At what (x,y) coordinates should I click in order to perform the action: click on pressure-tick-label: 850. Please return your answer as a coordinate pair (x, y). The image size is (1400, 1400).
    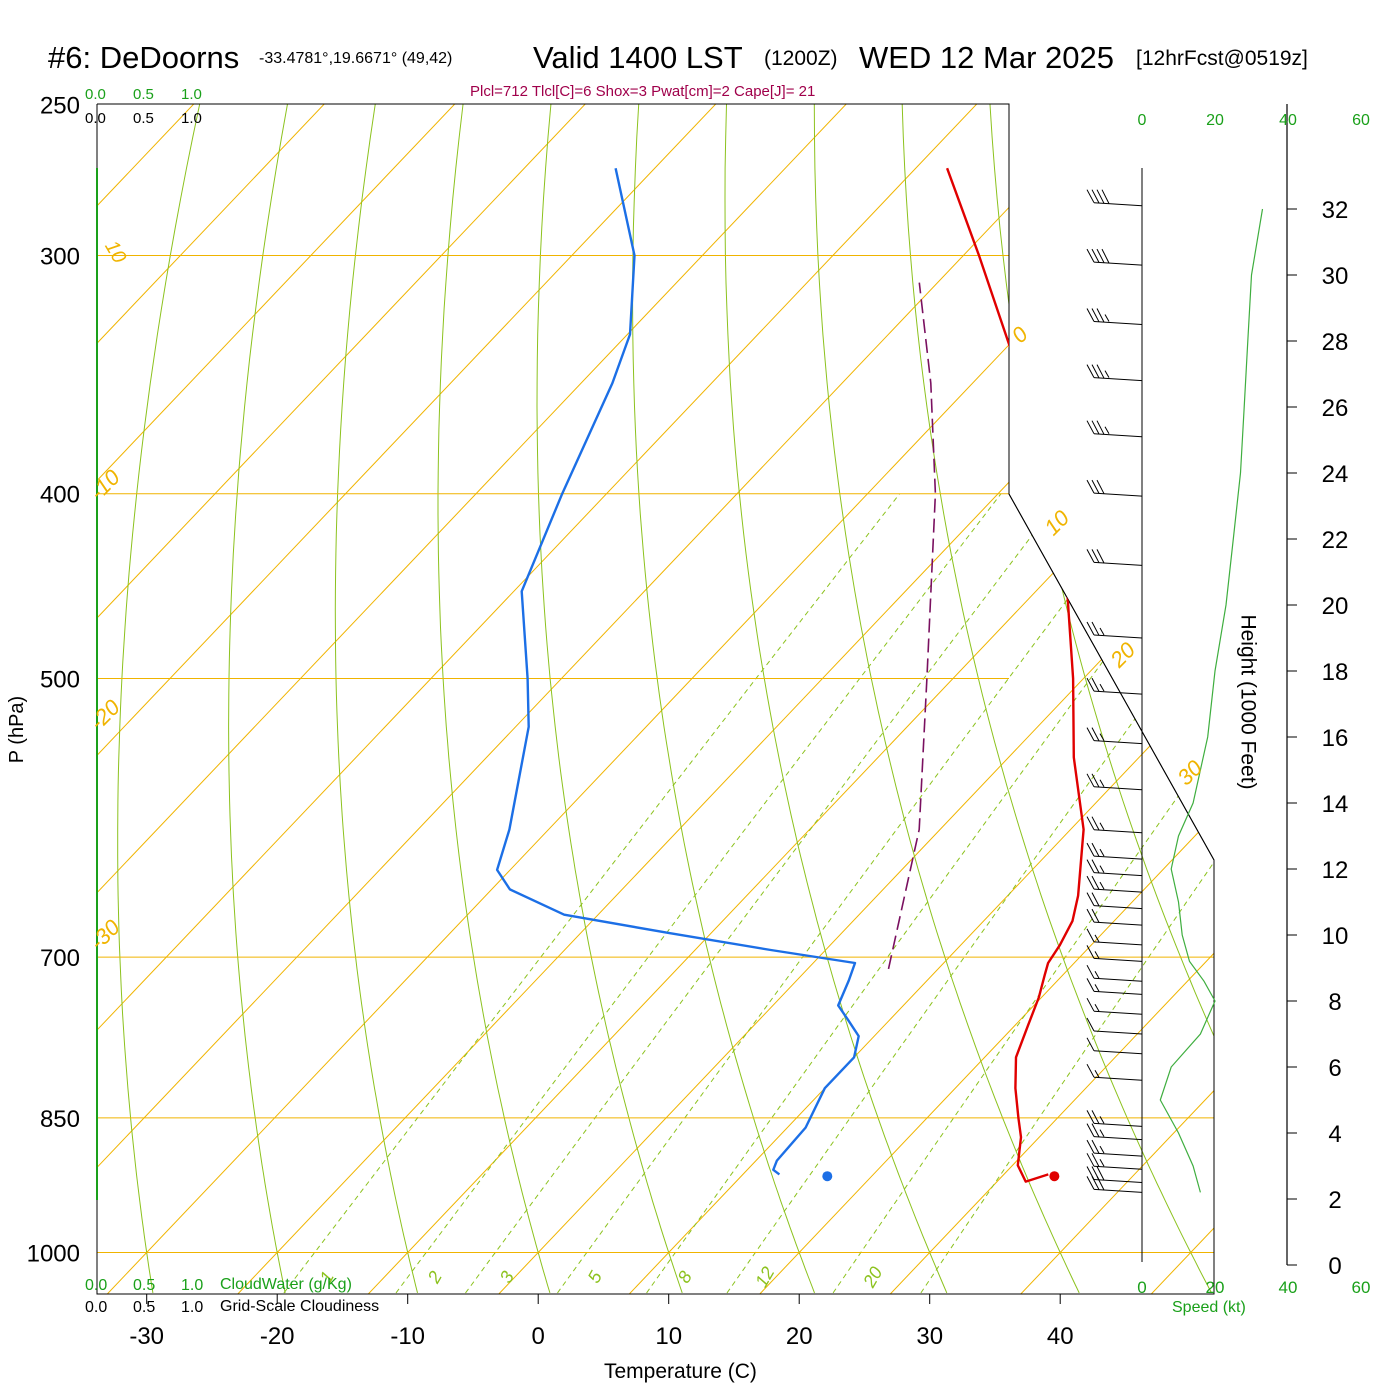
    Looking at the image, I should click on (60, 1119).